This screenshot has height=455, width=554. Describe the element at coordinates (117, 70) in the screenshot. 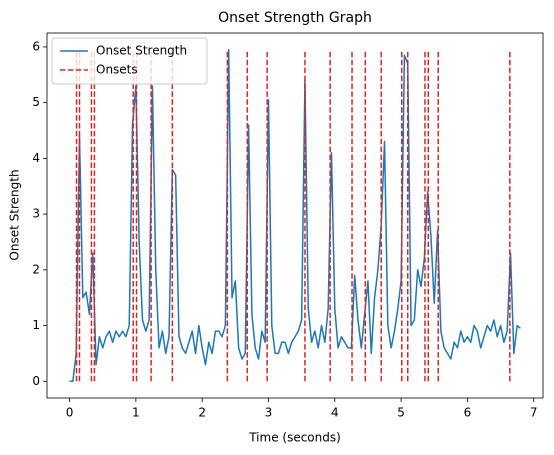

I see `legend-label: Onsets` at that location.